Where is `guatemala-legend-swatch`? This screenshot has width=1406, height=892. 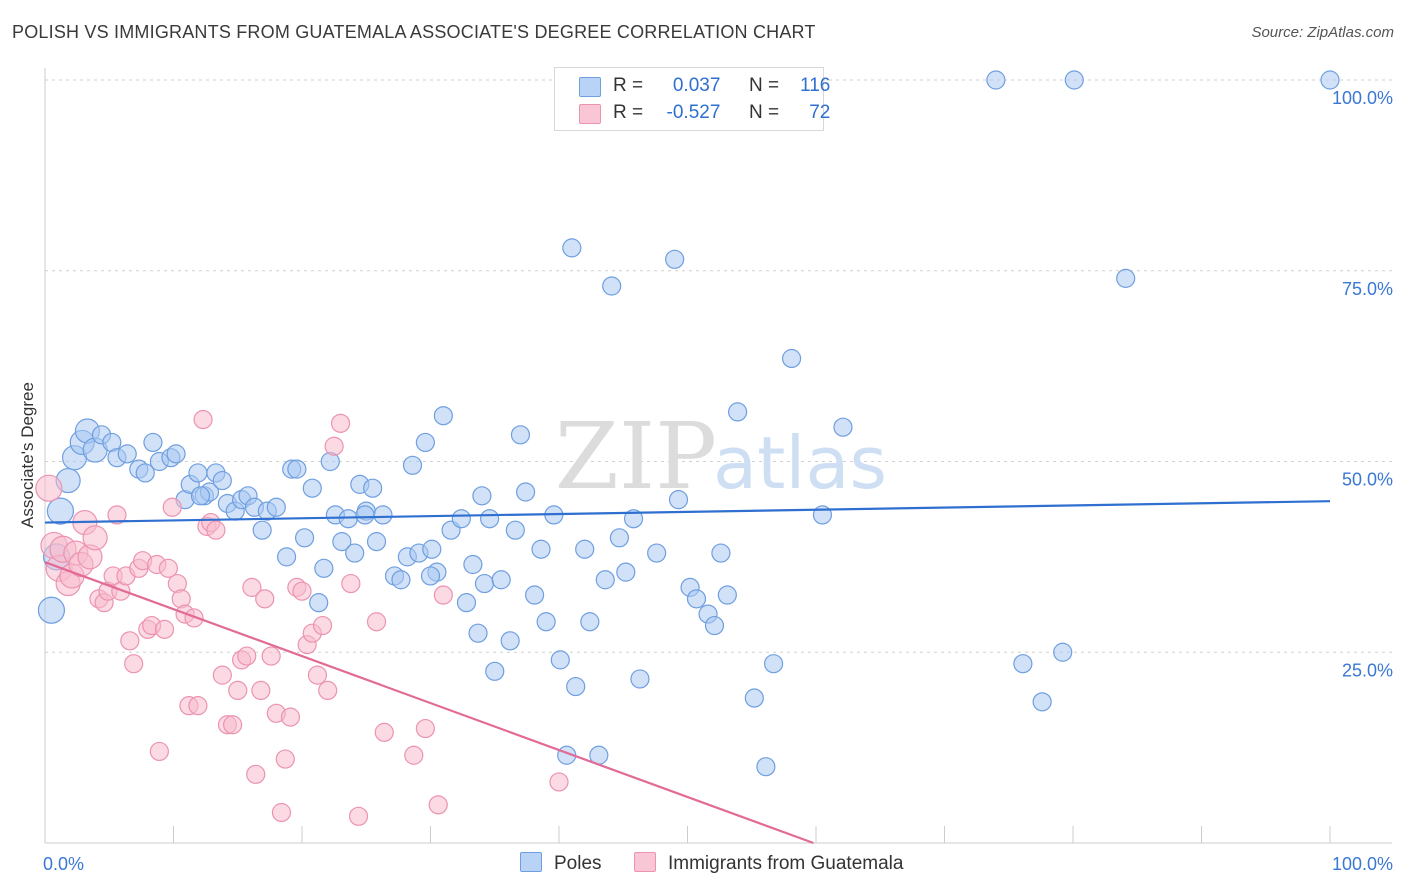
guatemala-legend-swatch is located at coordinates (645, 862).